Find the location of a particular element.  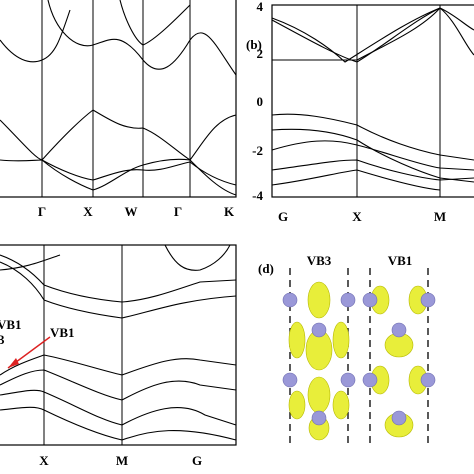

k-label: W is located at coordinates (131, 211).